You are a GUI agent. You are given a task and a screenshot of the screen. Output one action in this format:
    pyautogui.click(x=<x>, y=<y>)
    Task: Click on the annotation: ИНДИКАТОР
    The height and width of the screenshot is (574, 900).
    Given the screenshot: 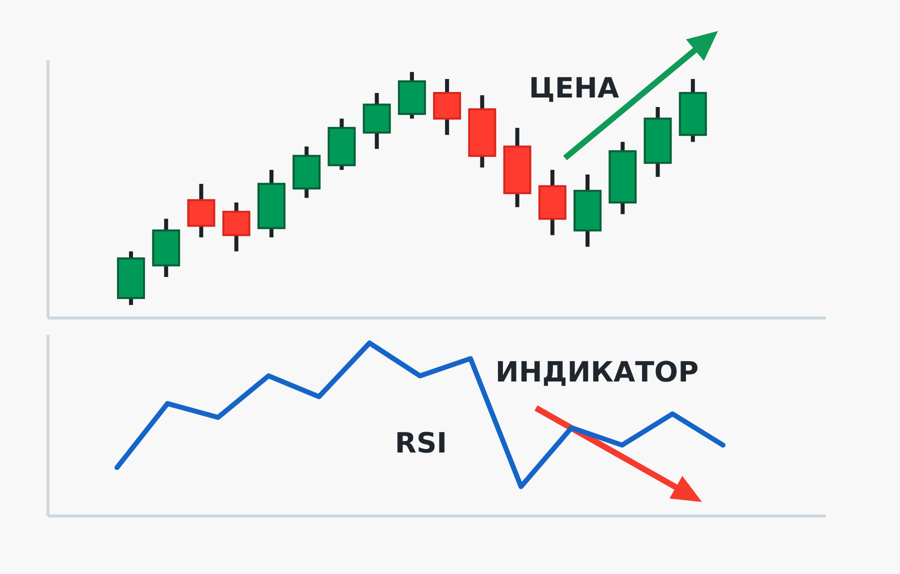 What is the action you would take?
    pyautogui.click(x=597, y=372)
    